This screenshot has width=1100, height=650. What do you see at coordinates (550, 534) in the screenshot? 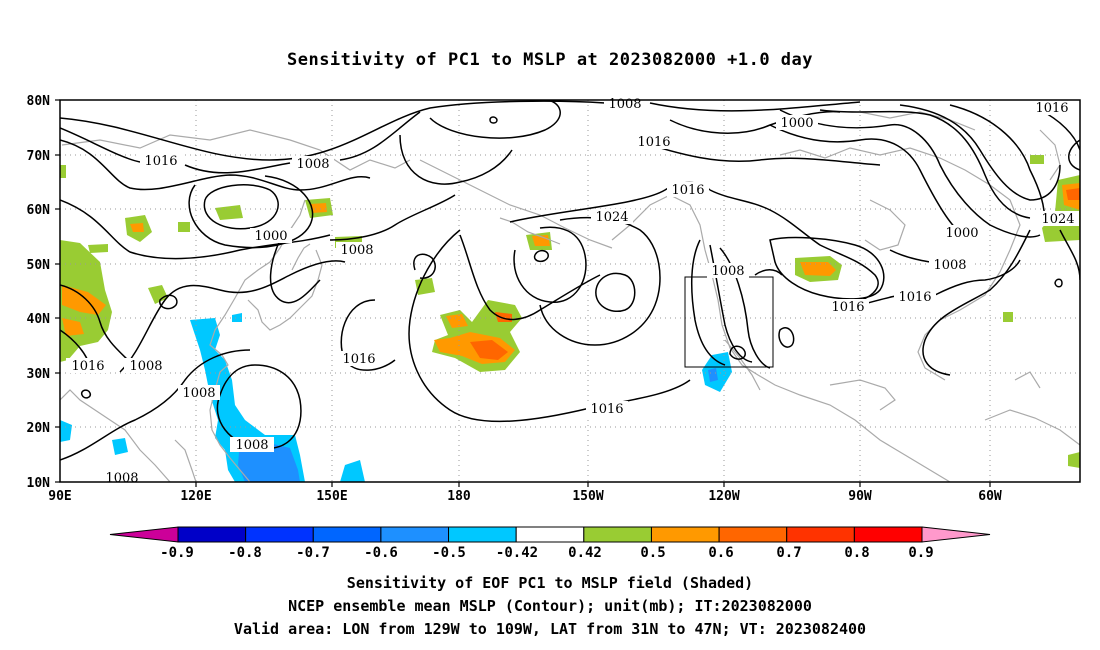
I see `colorbar` at bounding box center [550, 534].